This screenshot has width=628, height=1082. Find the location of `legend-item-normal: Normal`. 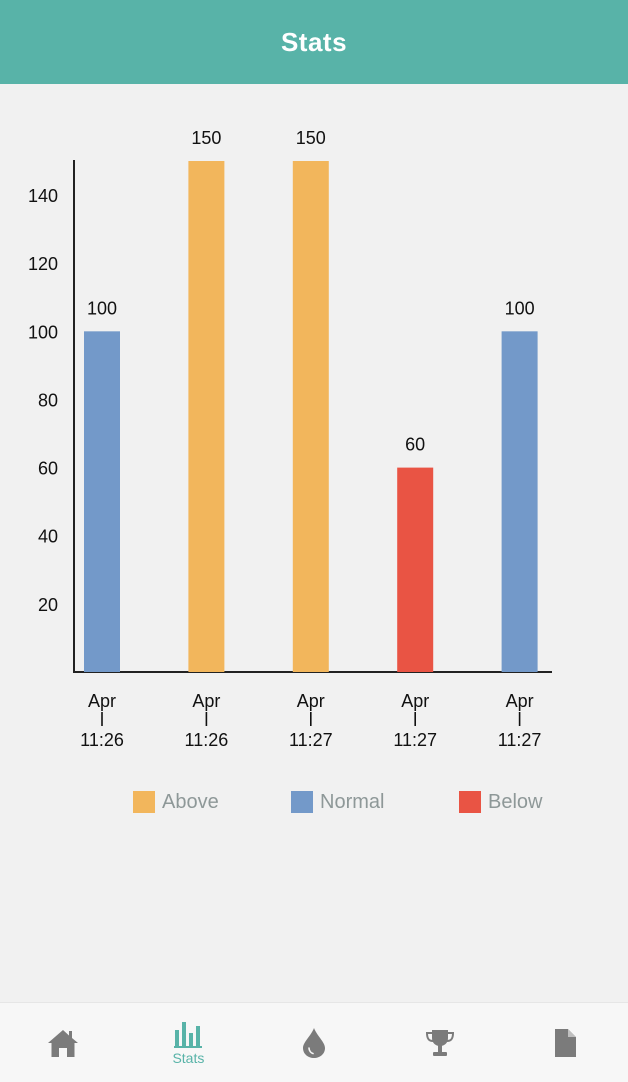

legend-item-normal: Normal is located at coordinates (337, 802).